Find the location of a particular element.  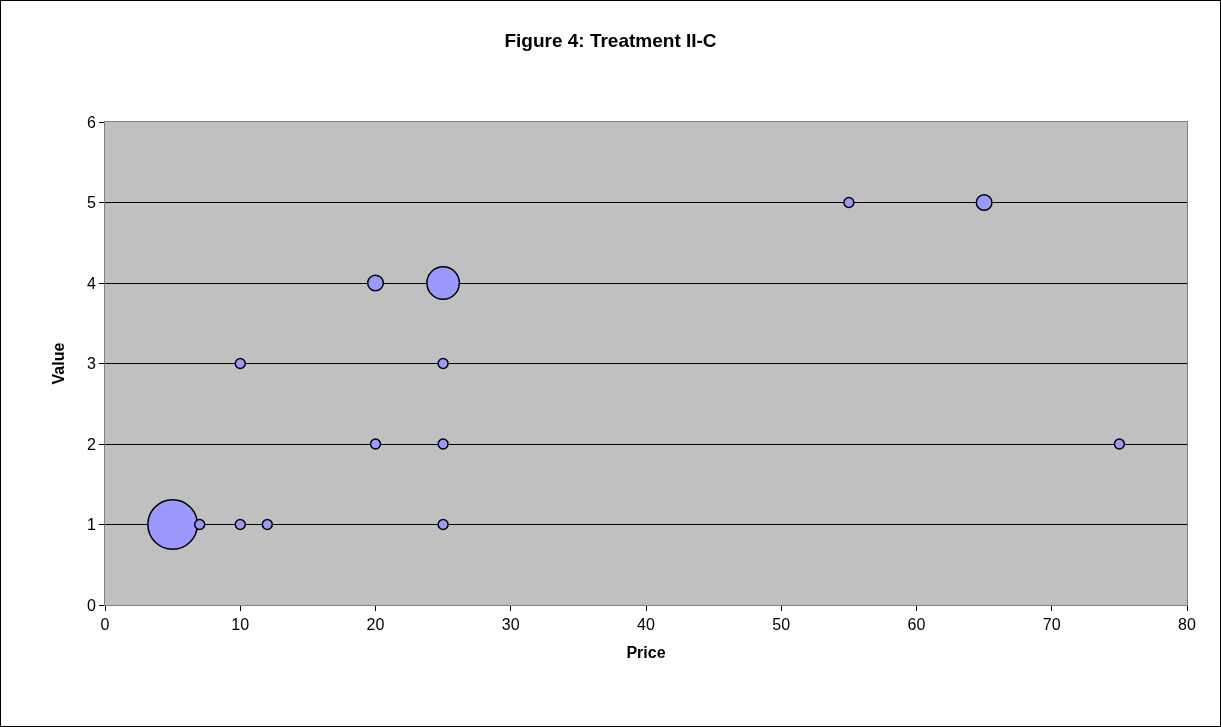

x-tick-label: 70 is located at coordinates (1051, 625).